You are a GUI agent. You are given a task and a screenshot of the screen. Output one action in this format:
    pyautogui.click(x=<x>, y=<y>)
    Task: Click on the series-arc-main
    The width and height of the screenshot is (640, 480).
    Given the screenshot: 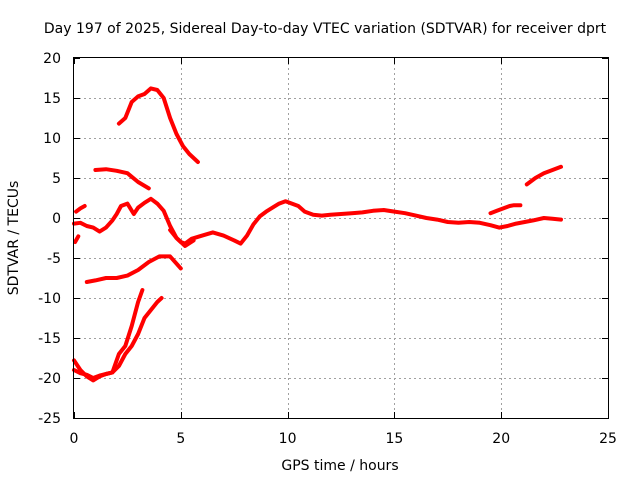 What is the action you would take?
    pyautogui.click(x=365, y=222)
    